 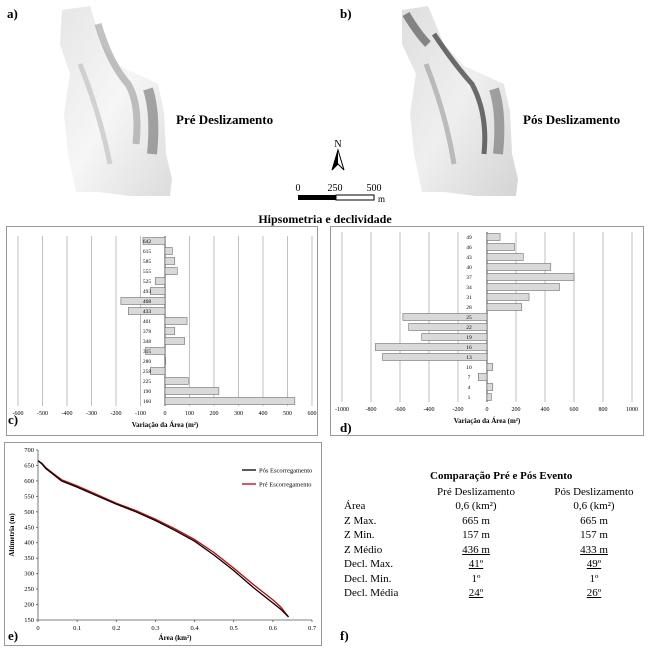 What do you see at coordinates (501, 476) in the screenshot?
I see `comparison-title: Comparação Pré e Pós Evento` at bounding box center [501, 476].